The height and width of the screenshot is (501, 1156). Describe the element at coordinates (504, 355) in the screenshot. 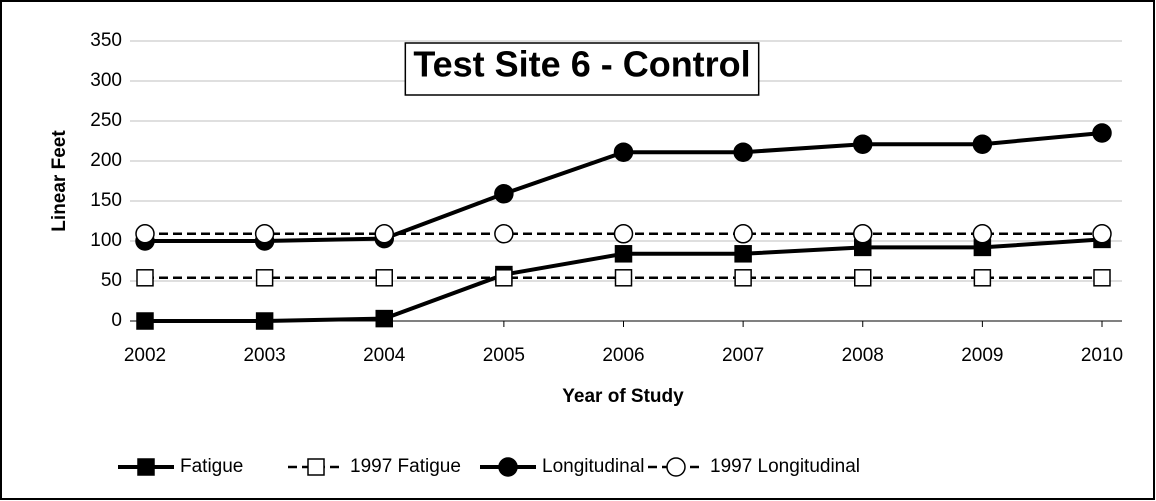

I see `x-tick-label: 2005` at that location.